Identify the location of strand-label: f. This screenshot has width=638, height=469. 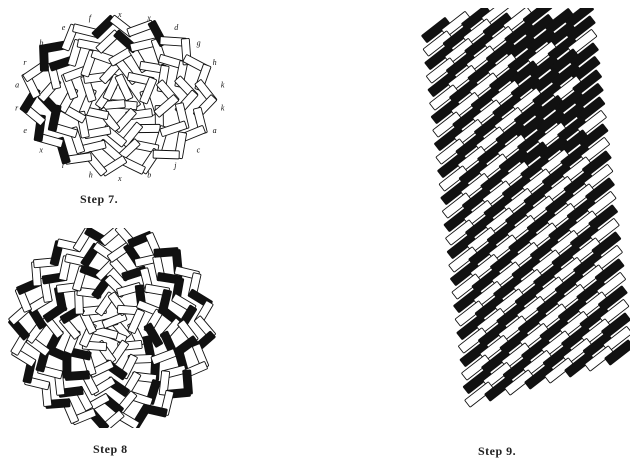
(91, 17).